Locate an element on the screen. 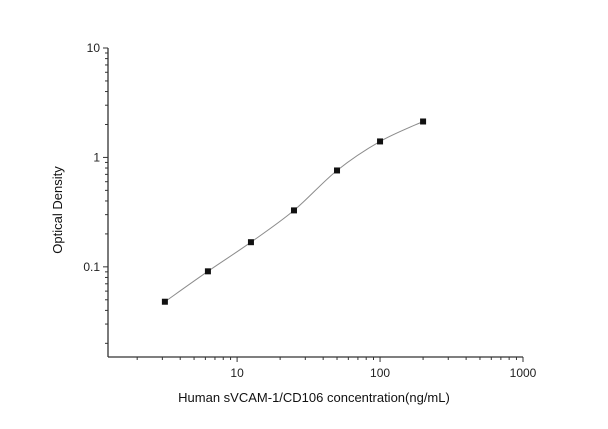  y-axis-title: Optical Density is located at coordinates (57, 210).